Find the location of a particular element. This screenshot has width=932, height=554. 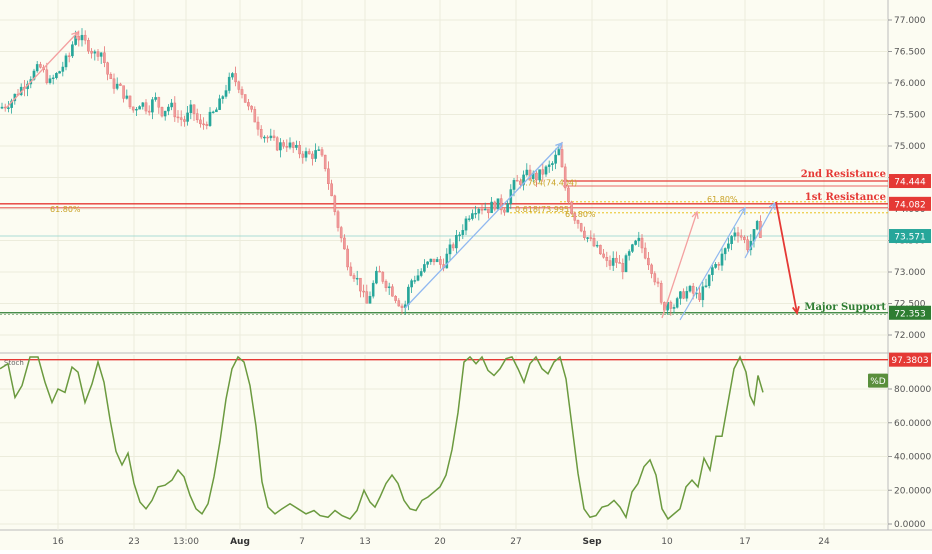

x-tick-label: 24 is located at coordinates (824, 542).